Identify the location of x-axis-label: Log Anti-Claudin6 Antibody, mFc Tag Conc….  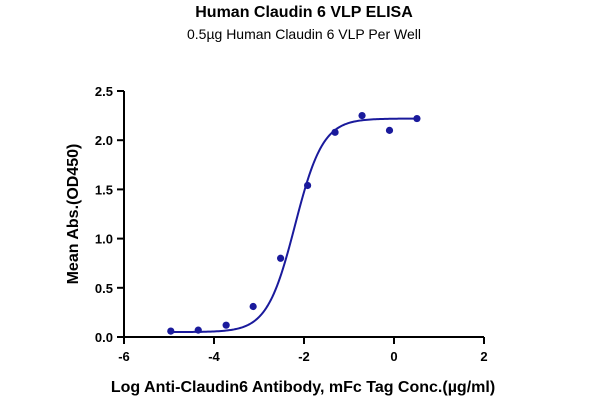
(303, 387).